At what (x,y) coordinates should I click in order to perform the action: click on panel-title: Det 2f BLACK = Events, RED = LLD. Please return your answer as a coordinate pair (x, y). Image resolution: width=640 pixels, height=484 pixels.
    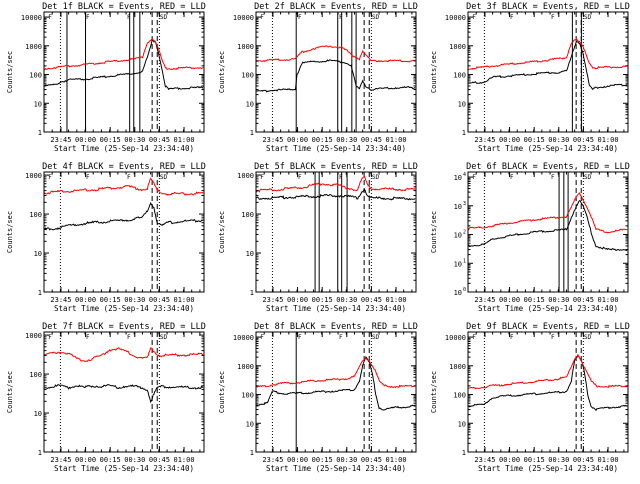
    Looking at the image, I should click on (336, 7).